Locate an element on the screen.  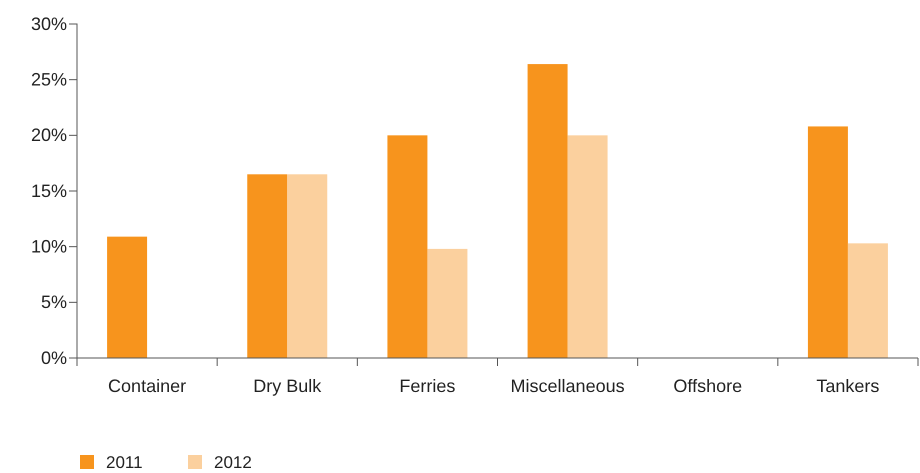
x-tick-label: Offshore is located at coordinates (707, 386).